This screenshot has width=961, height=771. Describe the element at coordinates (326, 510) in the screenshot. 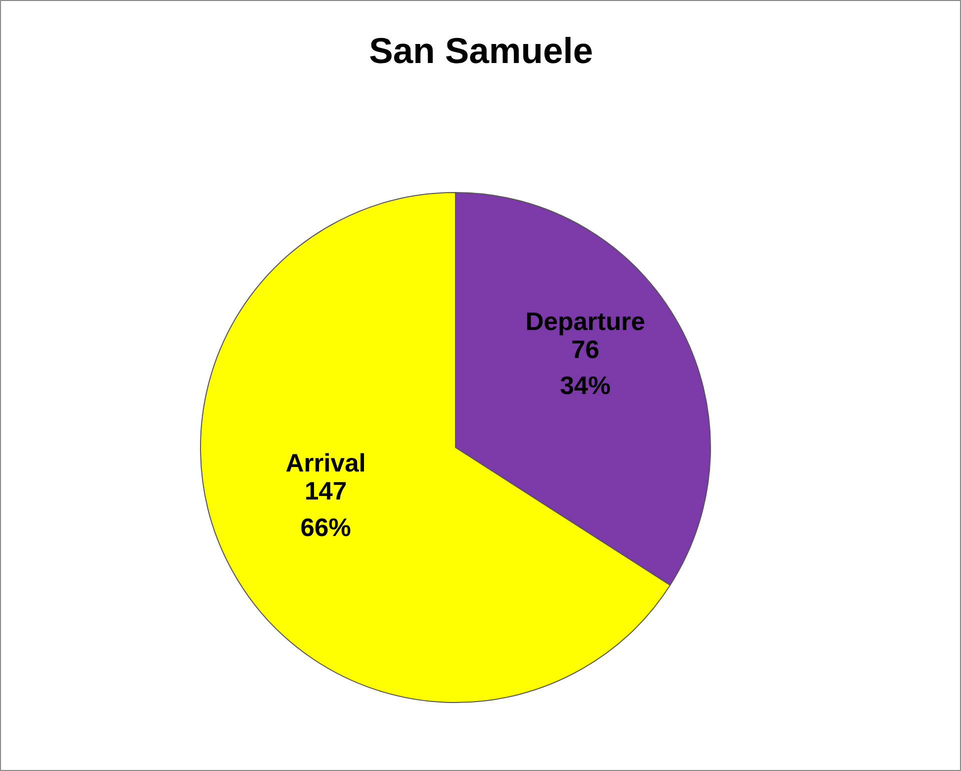

I see `data-label: 147 66%` at that location.